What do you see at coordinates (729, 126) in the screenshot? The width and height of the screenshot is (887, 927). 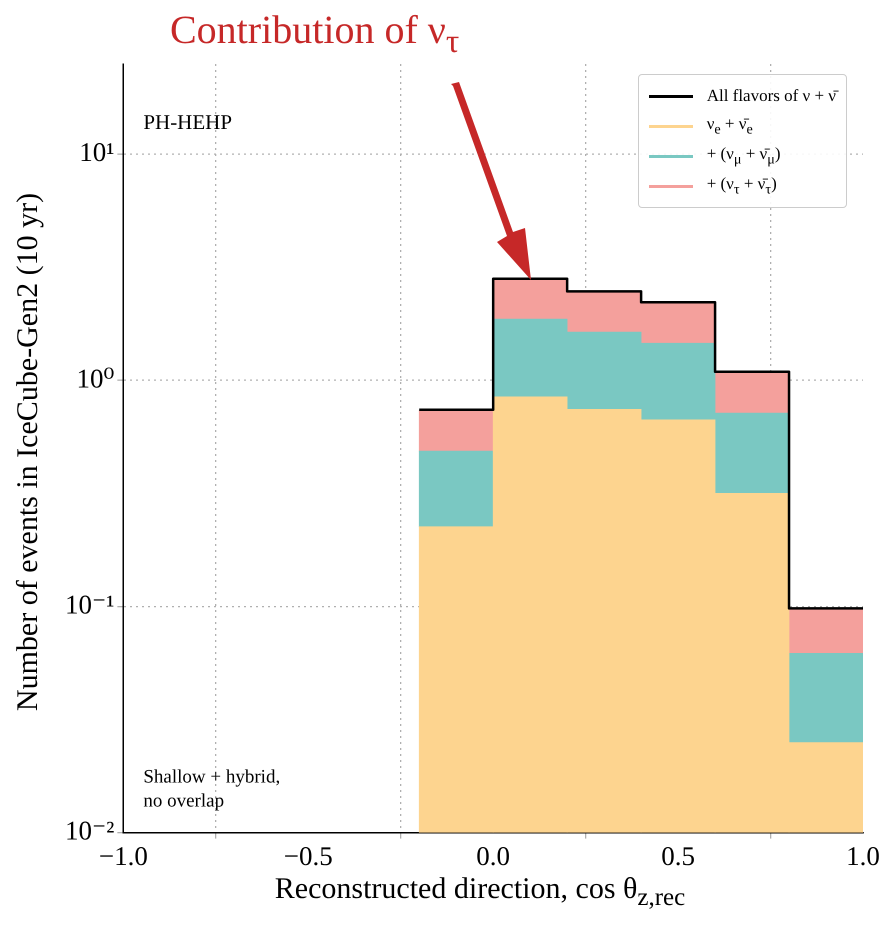 I see `legend-label: ν$_{e}$ + ν̄$_{e}$` at bounding box center [729, 126].